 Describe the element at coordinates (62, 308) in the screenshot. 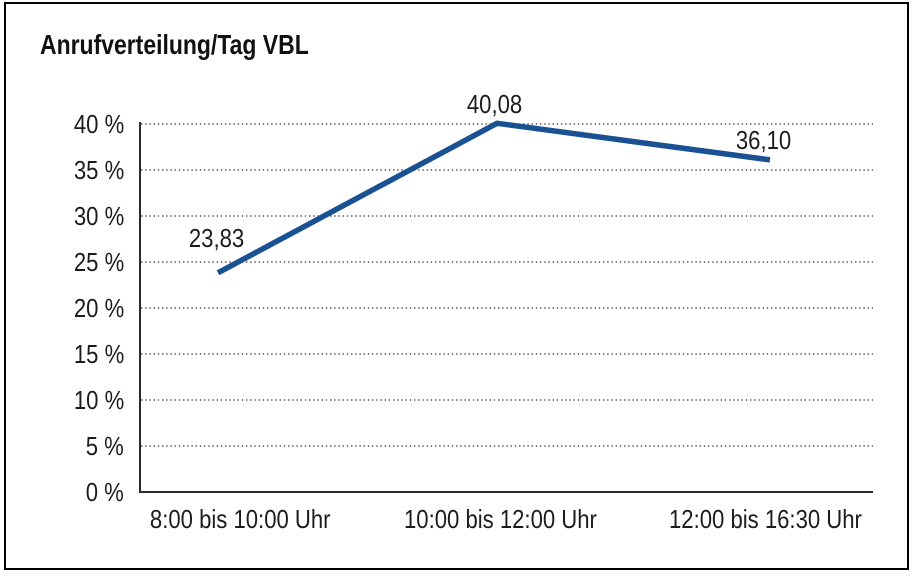

I see `y-tick-label-20: 20 %` at that location.